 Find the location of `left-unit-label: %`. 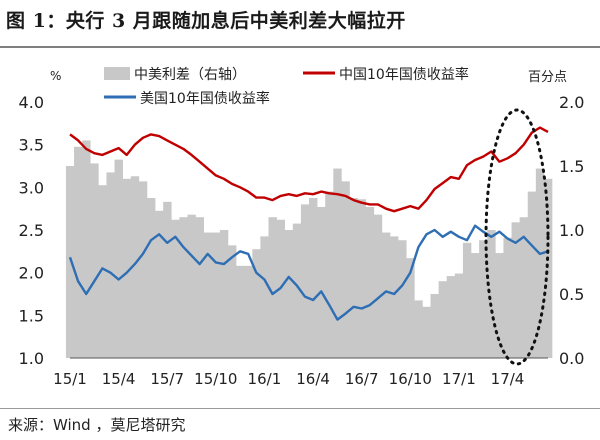

left-unit-label: % is located at coordinates (55, 76).